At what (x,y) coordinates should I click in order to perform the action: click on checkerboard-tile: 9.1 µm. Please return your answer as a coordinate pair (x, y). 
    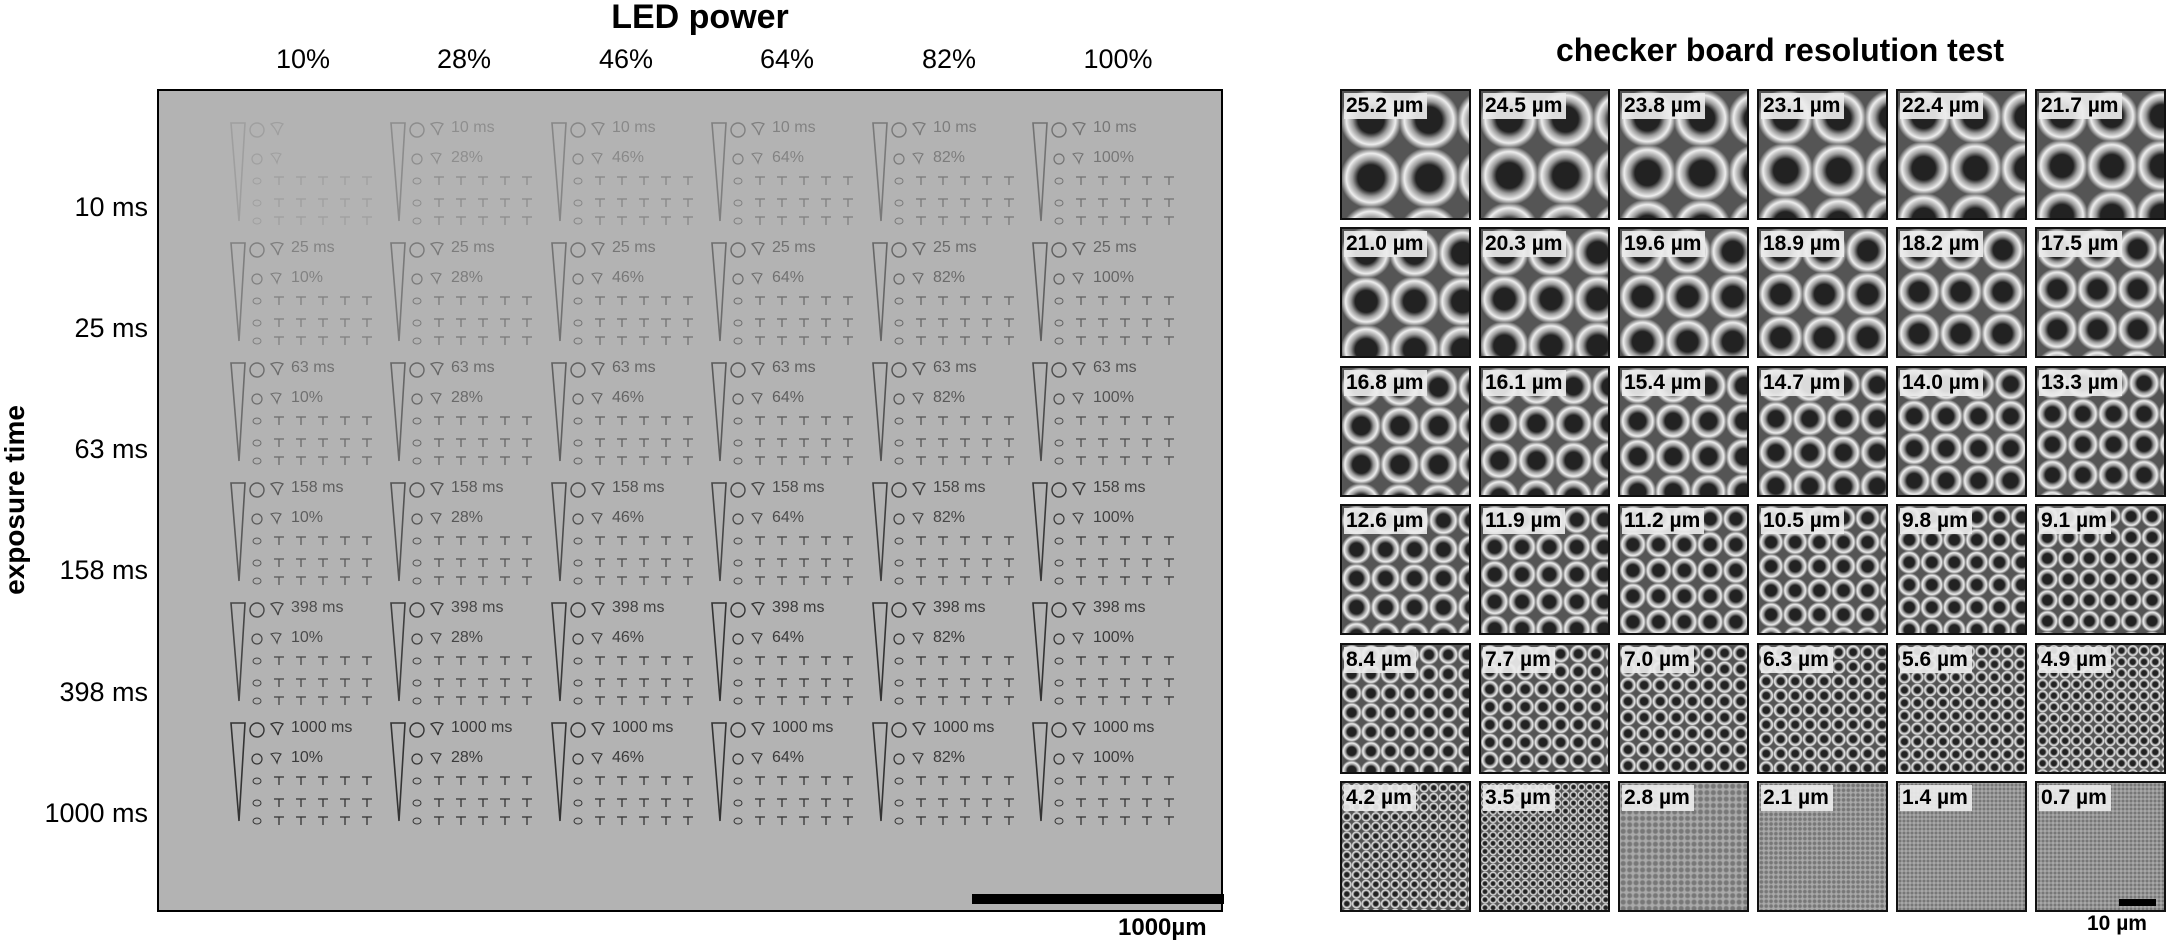
    Looking at the image, I should click on (2100, 570).